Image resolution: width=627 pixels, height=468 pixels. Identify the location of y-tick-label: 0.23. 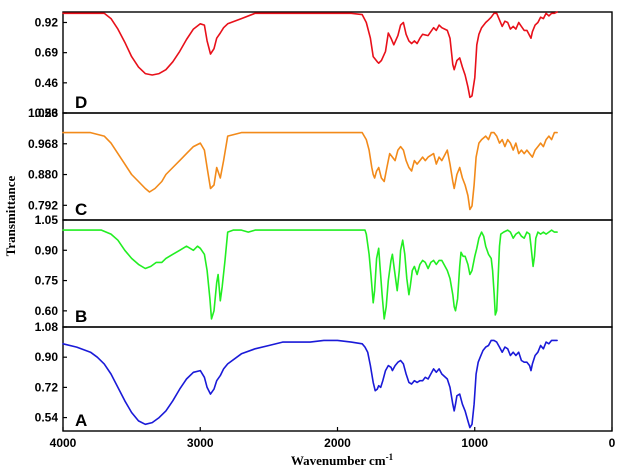
(47, 113).